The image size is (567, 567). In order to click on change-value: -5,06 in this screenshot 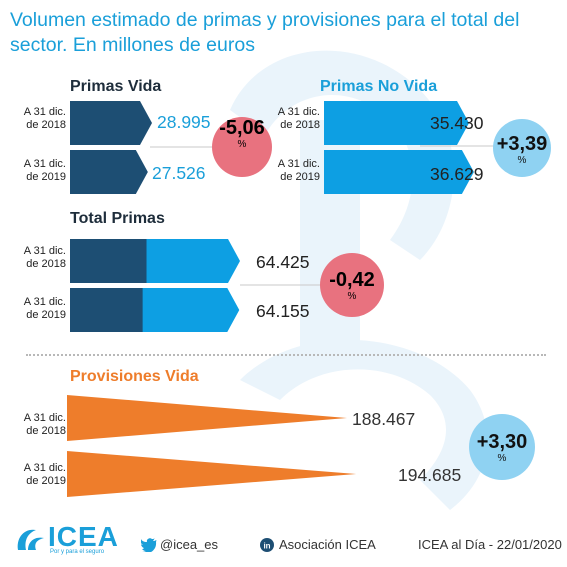, I will do `click(242, 128)`.